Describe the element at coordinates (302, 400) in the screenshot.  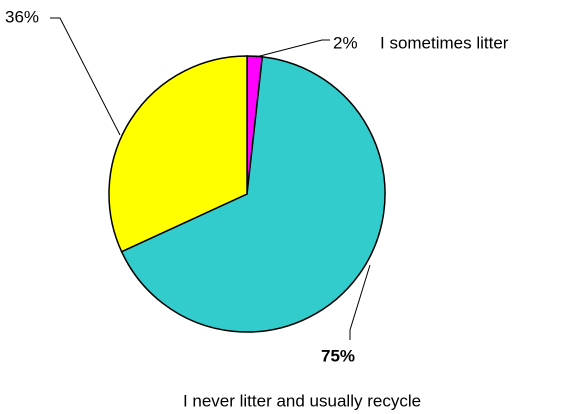
I see `category-label: I never litter and usually recycle` at that location.